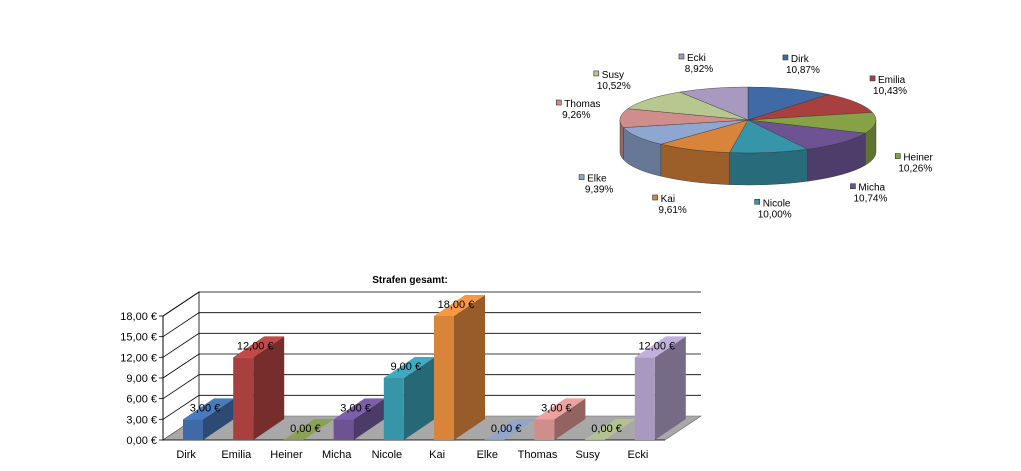  What do you see at coordinates (704, 136) in the screenshot?
I see `pie-slice-kai` at bounding box center [704, 136].